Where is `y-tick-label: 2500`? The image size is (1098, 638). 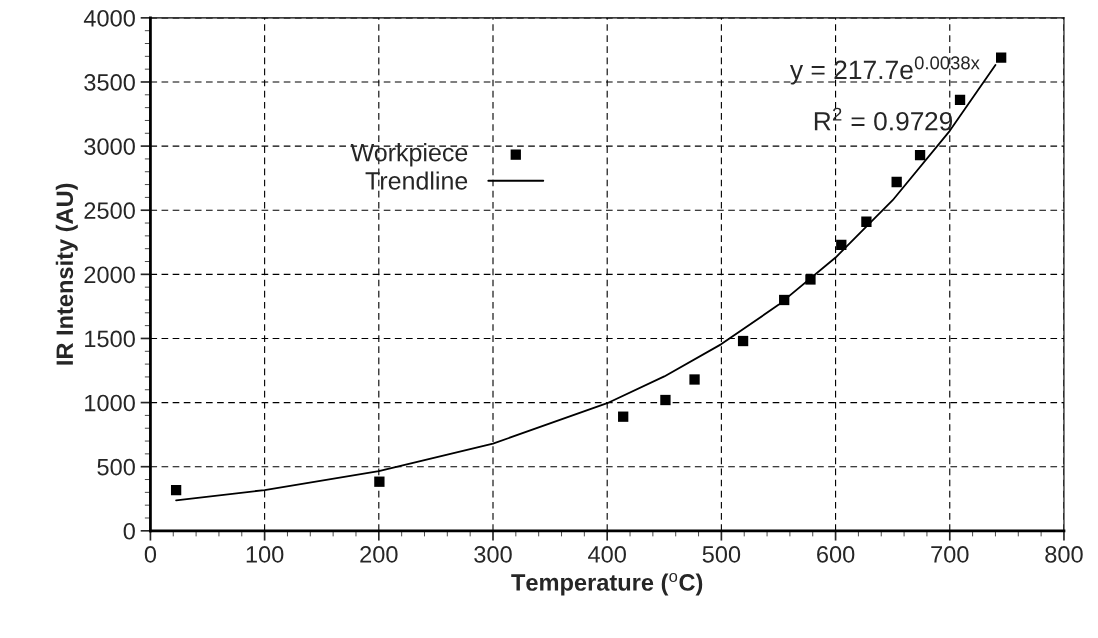 y-tick-label: 2500 is located at coordinates (109, 211).